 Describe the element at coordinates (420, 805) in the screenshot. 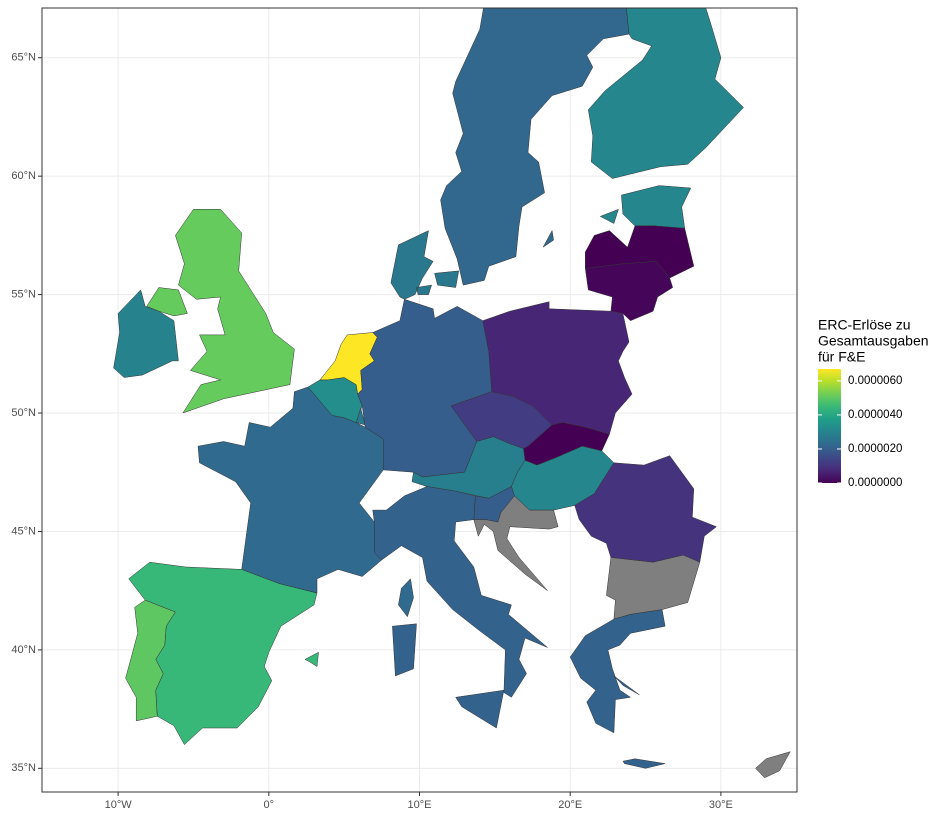

I see `x-tick-label: 10°E` at that location.